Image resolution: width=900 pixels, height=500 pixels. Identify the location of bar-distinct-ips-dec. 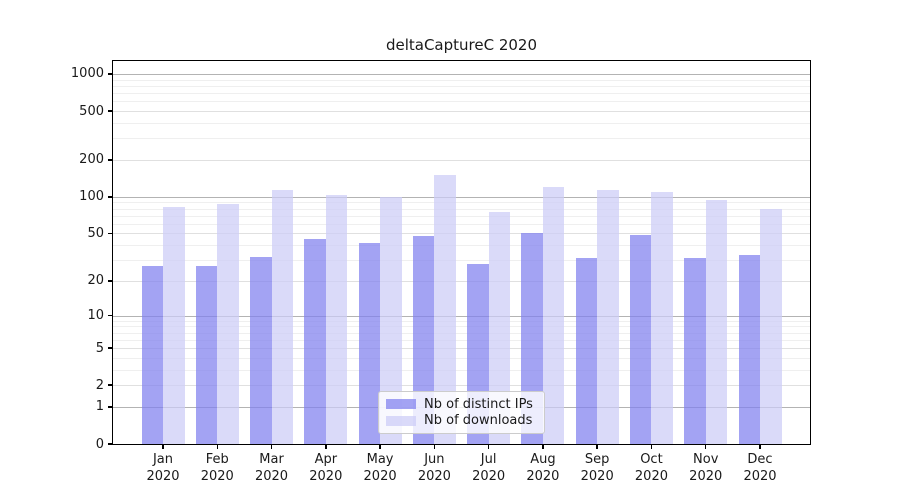
(749, 349).